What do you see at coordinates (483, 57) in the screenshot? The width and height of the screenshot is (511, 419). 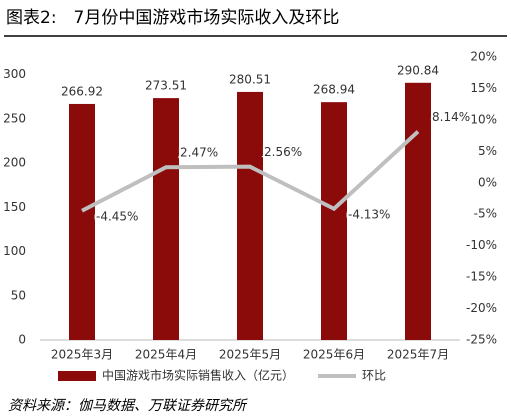 I see `y2-tick-label: 20%` at bounding box center [483, 57].